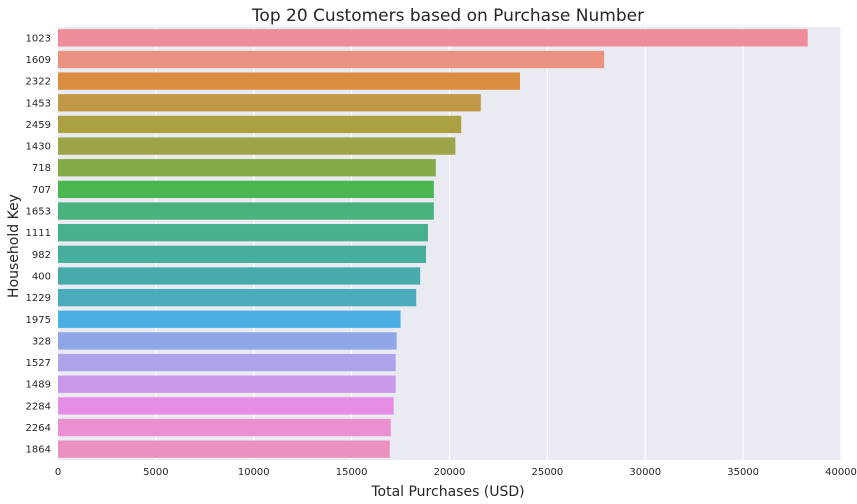  Describe the element at coordinates (58, 472) in the screenshot. I see `x-tick-label: 0` at that location.